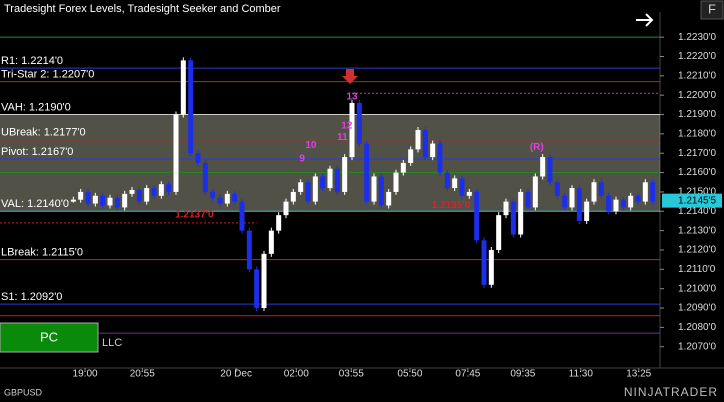  Describe the element at coordinates (697, 56) in the screenshot. I see `y-tick-label: 1.2220'0` at that location.